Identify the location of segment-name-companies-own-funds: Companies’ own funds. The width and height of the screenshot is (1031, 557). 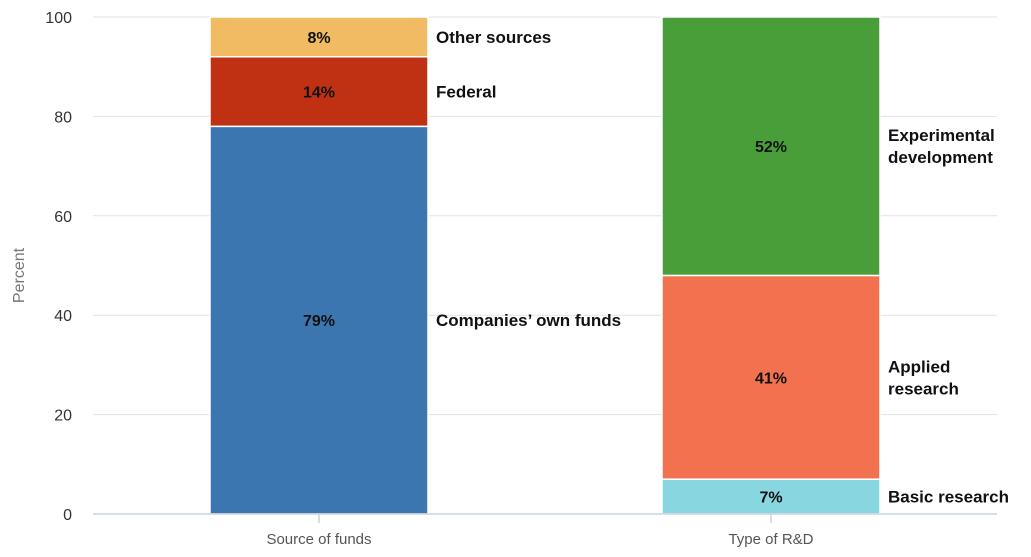
(528, 320).